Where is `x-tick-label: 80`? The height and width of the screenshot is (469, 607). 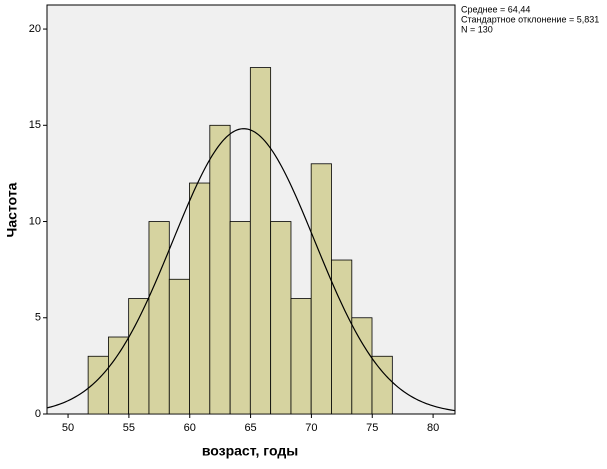
x-tick-label: 80 is located at coordinates (433, 428).